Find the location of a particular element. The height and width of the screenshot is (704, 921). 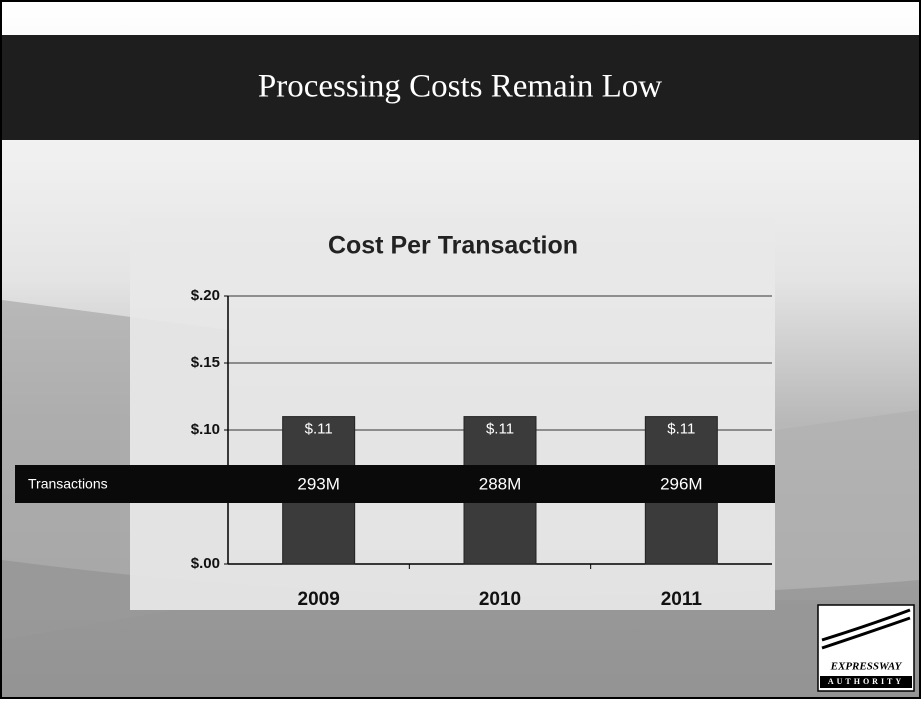

band-value: 288M is located at coordinates (500, 483).